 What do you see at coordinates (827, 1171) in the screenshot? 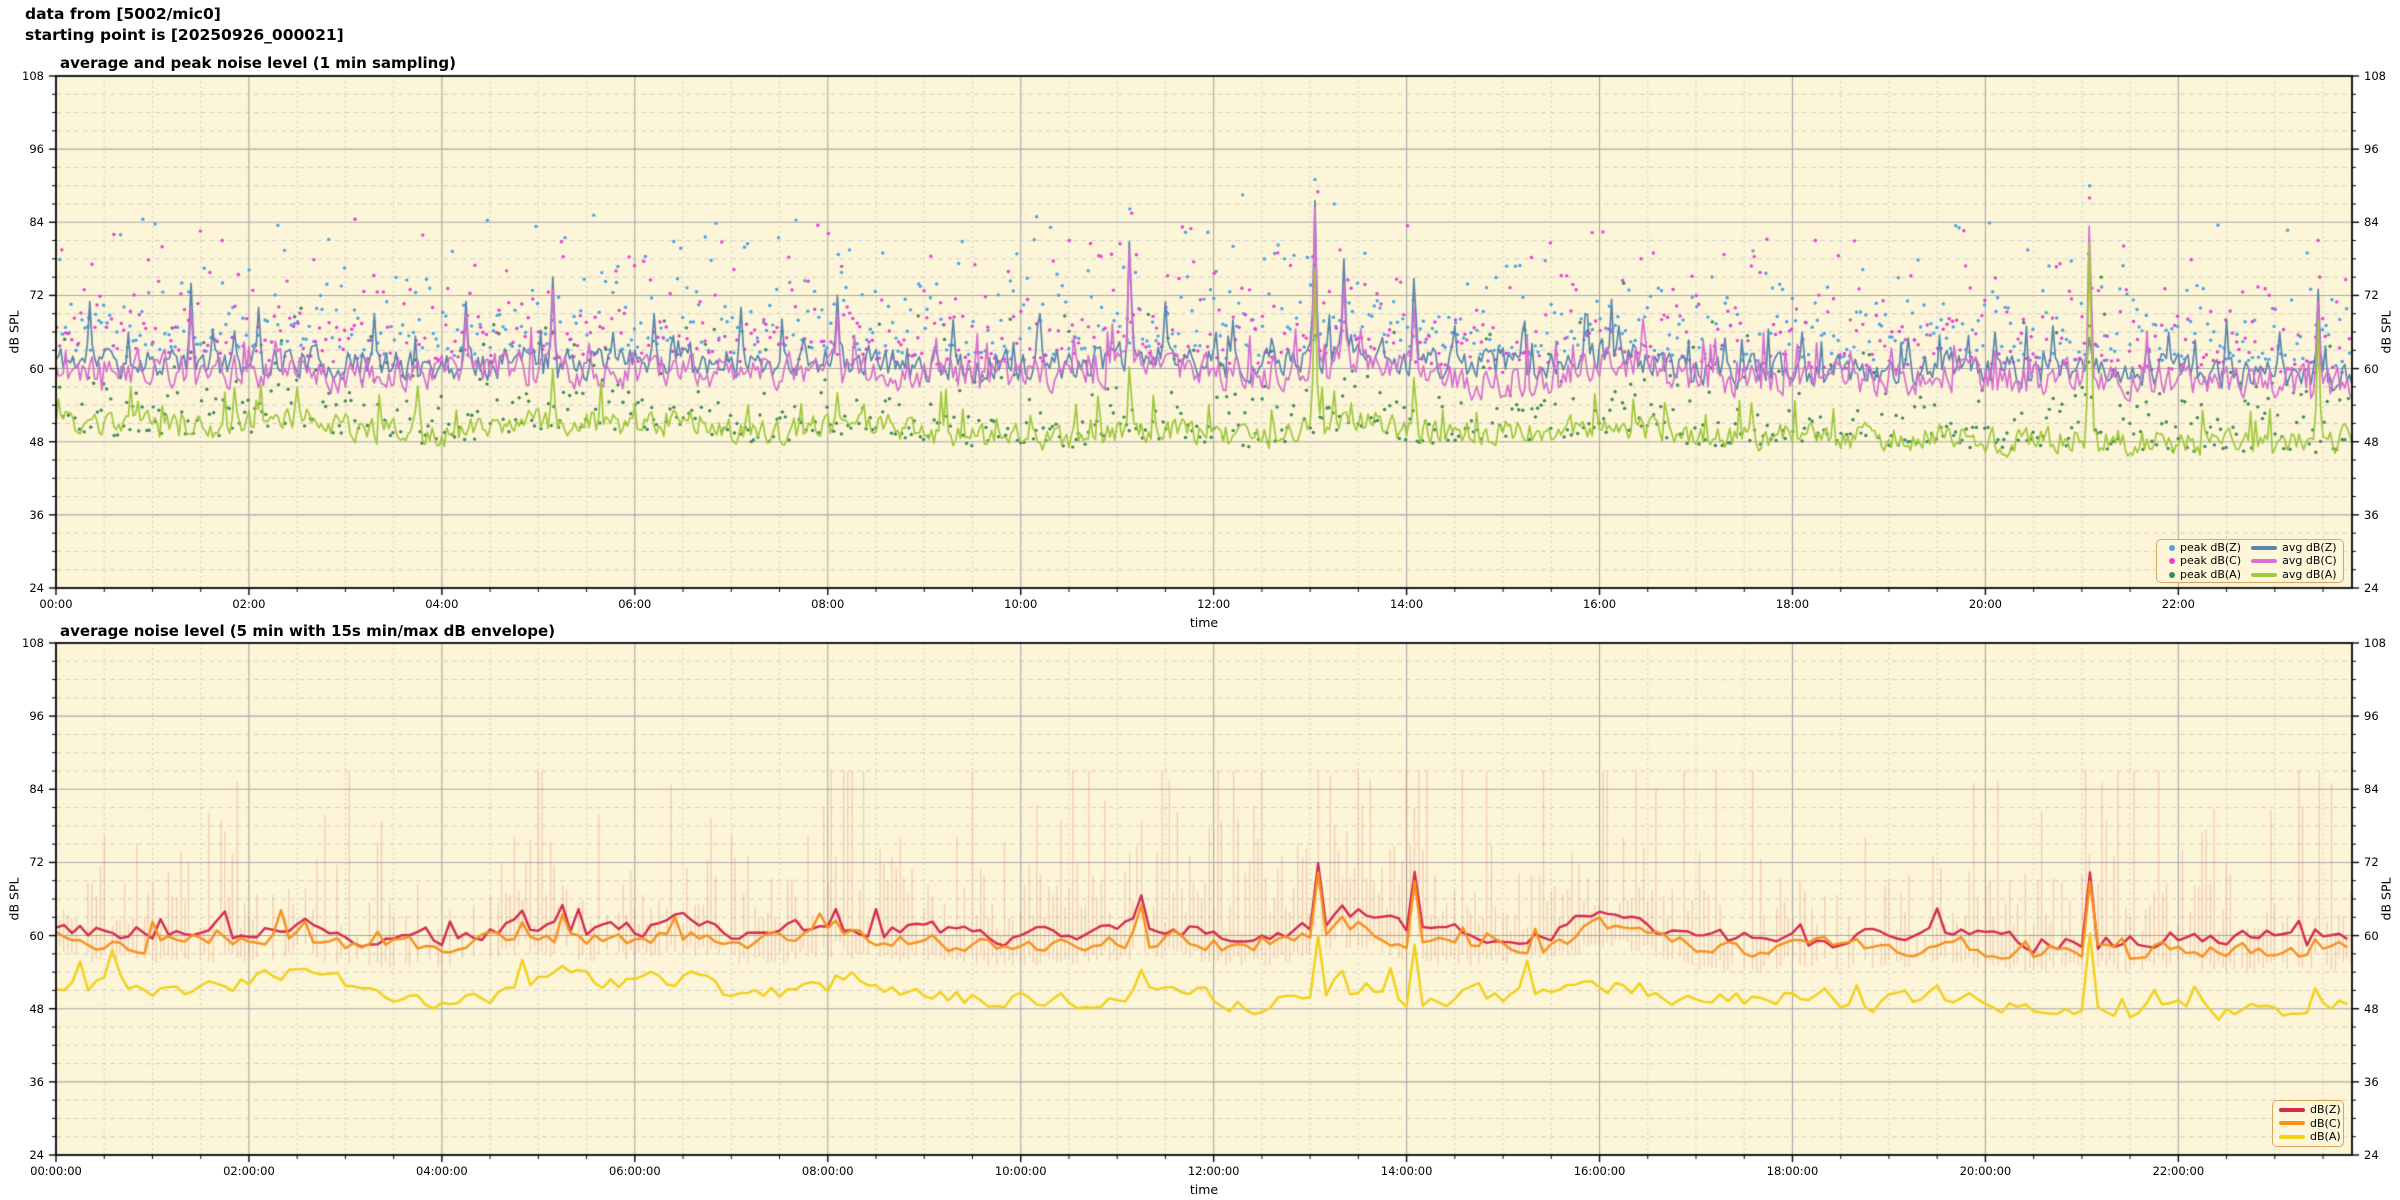
I see `x-tick-label: 08:00:00` at bounding box center [827, 1171].